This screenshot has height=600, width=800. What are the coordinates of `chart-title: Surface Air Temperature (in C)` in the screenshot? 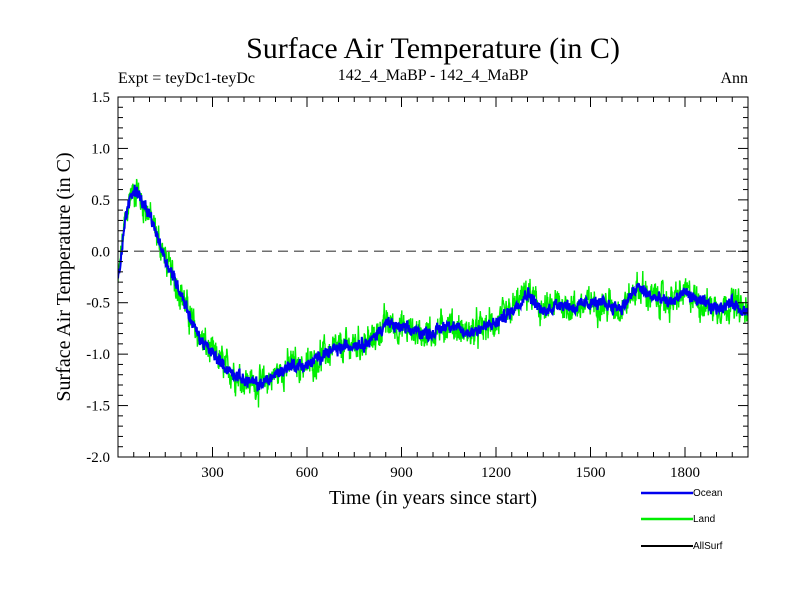 It's located at (433, 48).